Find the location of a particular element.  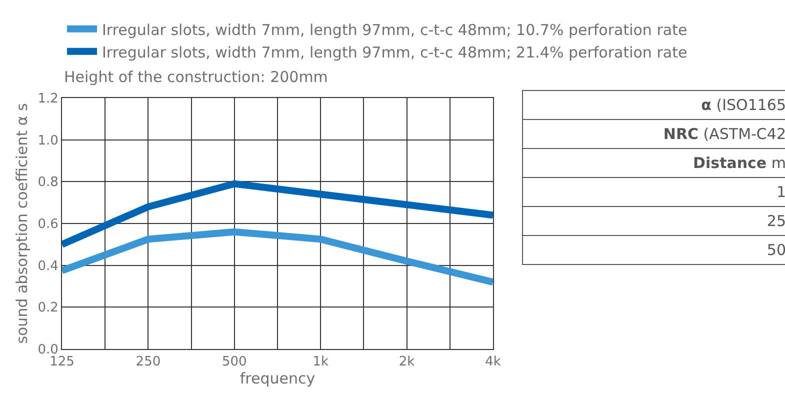

x-tick-label: 1k is located at coordinates (320, 362).